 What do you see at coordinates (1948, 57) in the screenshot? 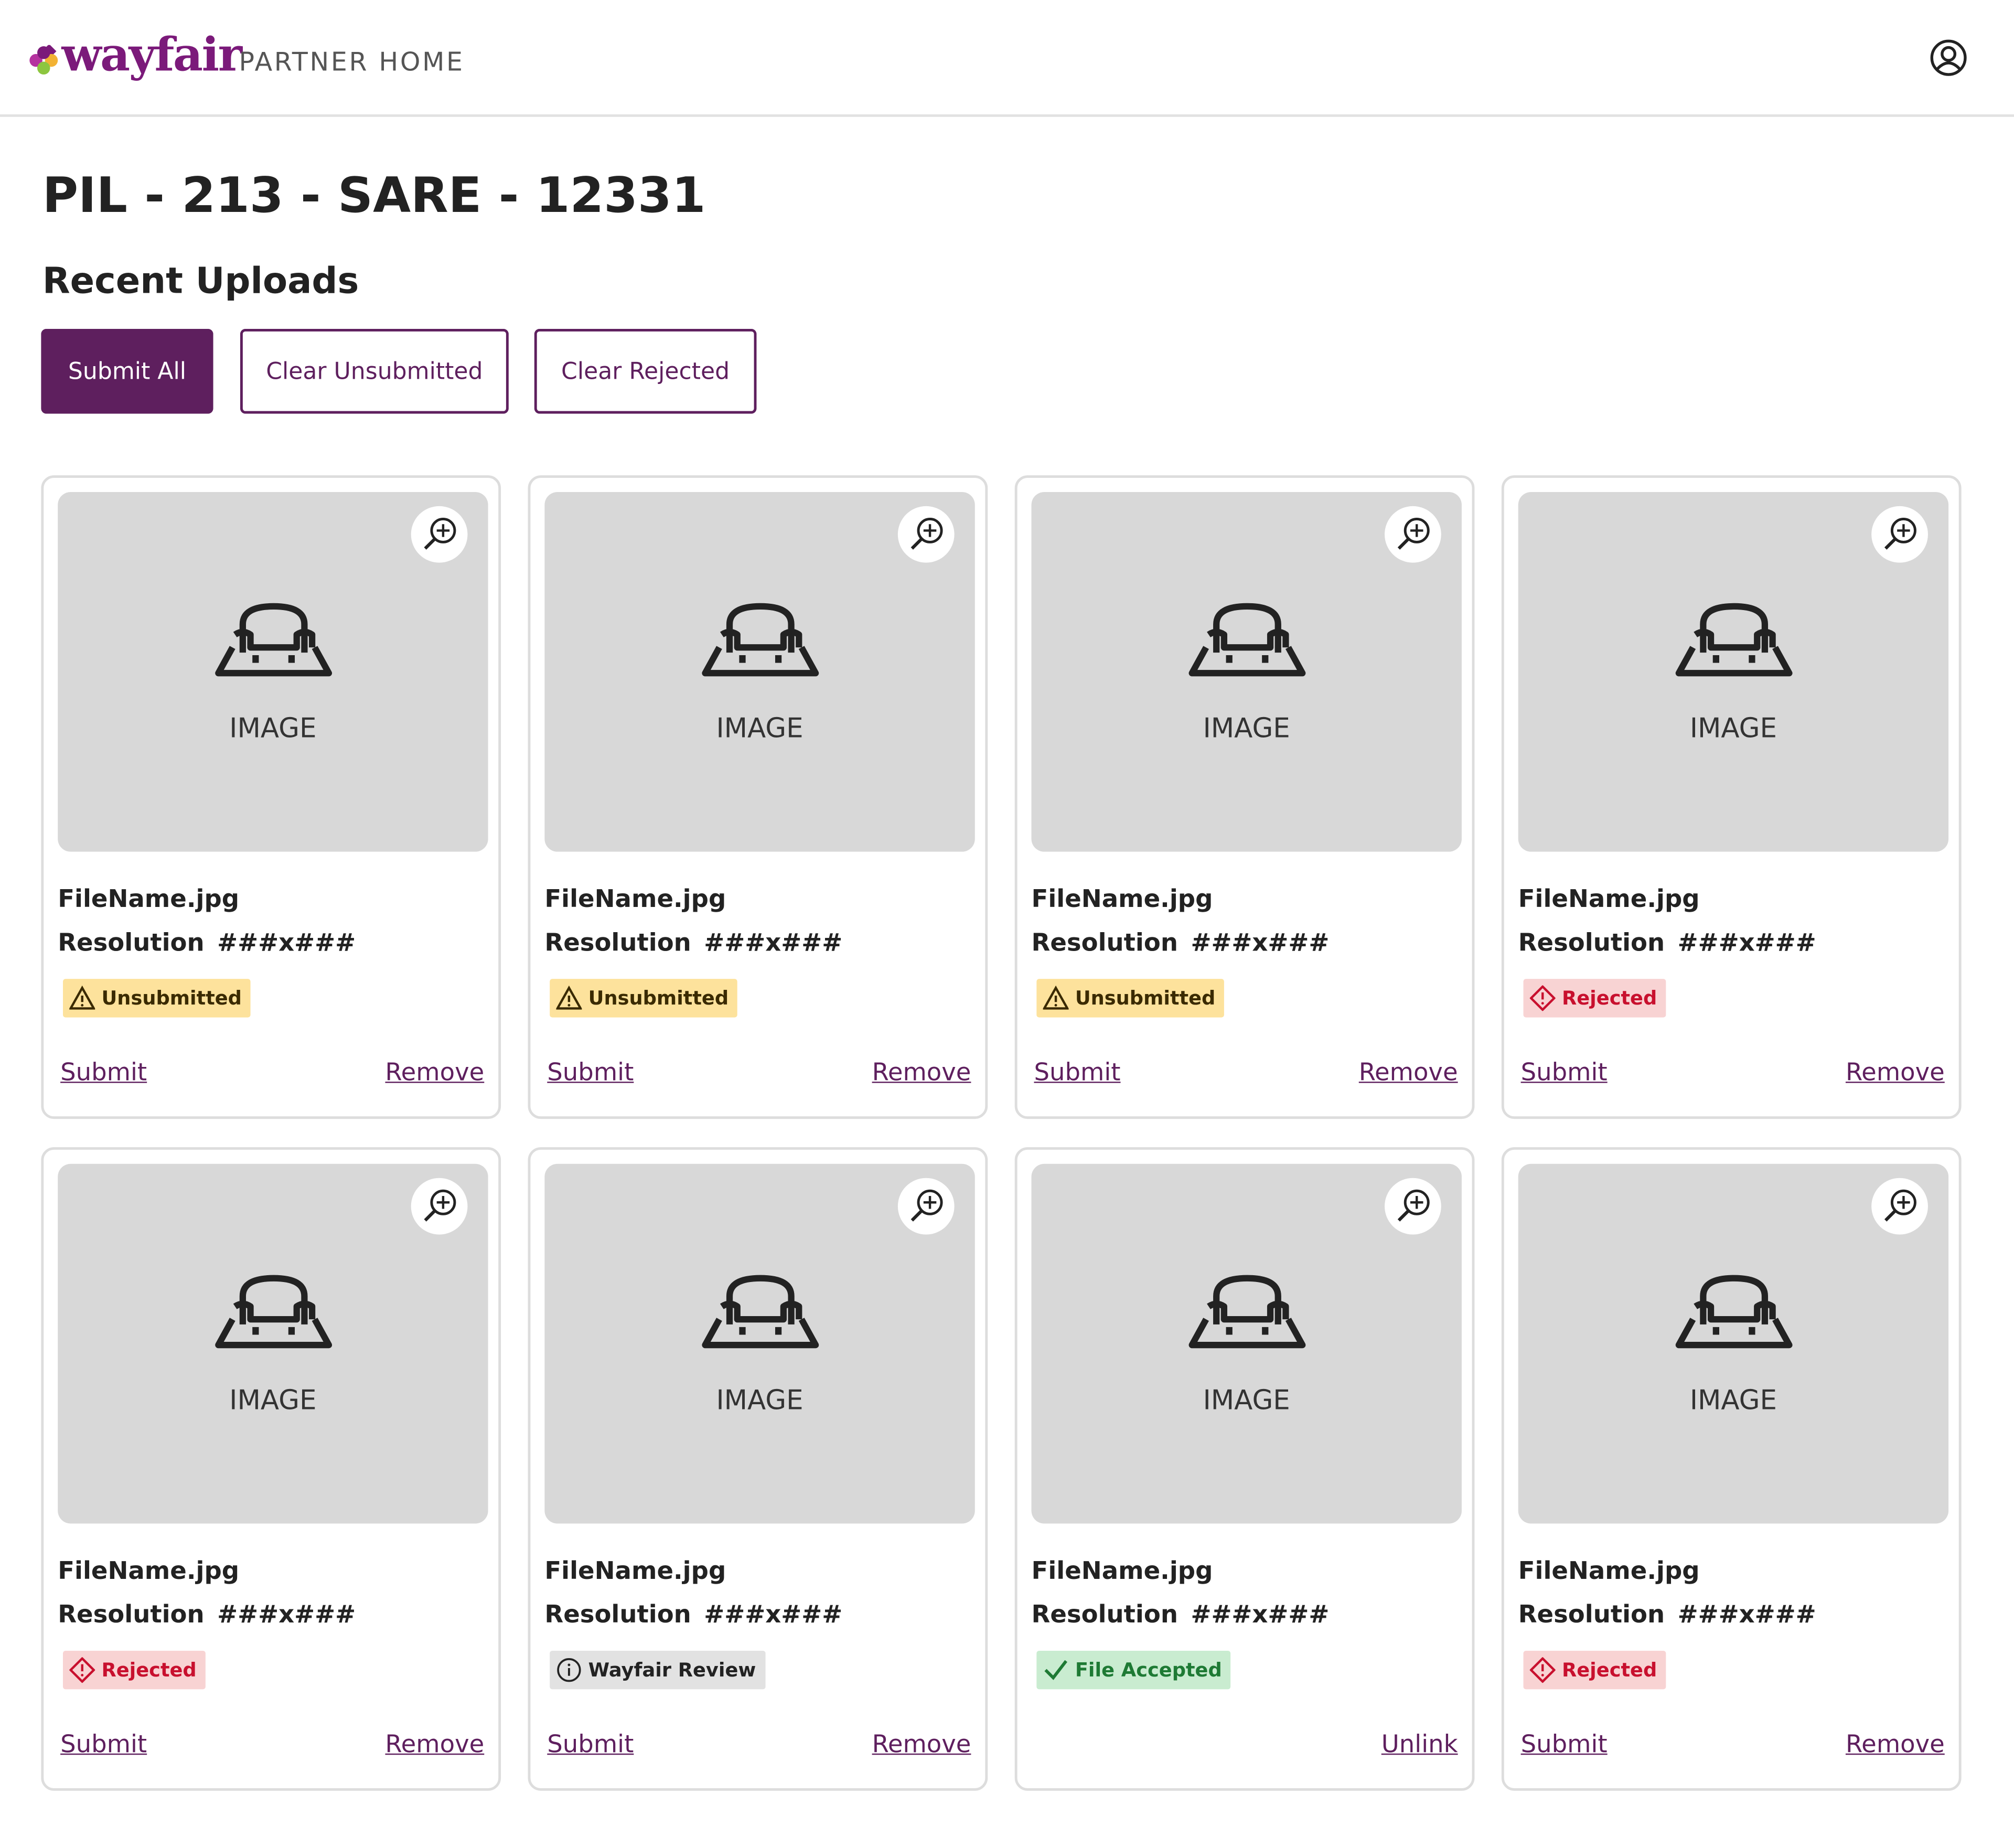
I see `account-icon` at bounding box center [1948, 57].